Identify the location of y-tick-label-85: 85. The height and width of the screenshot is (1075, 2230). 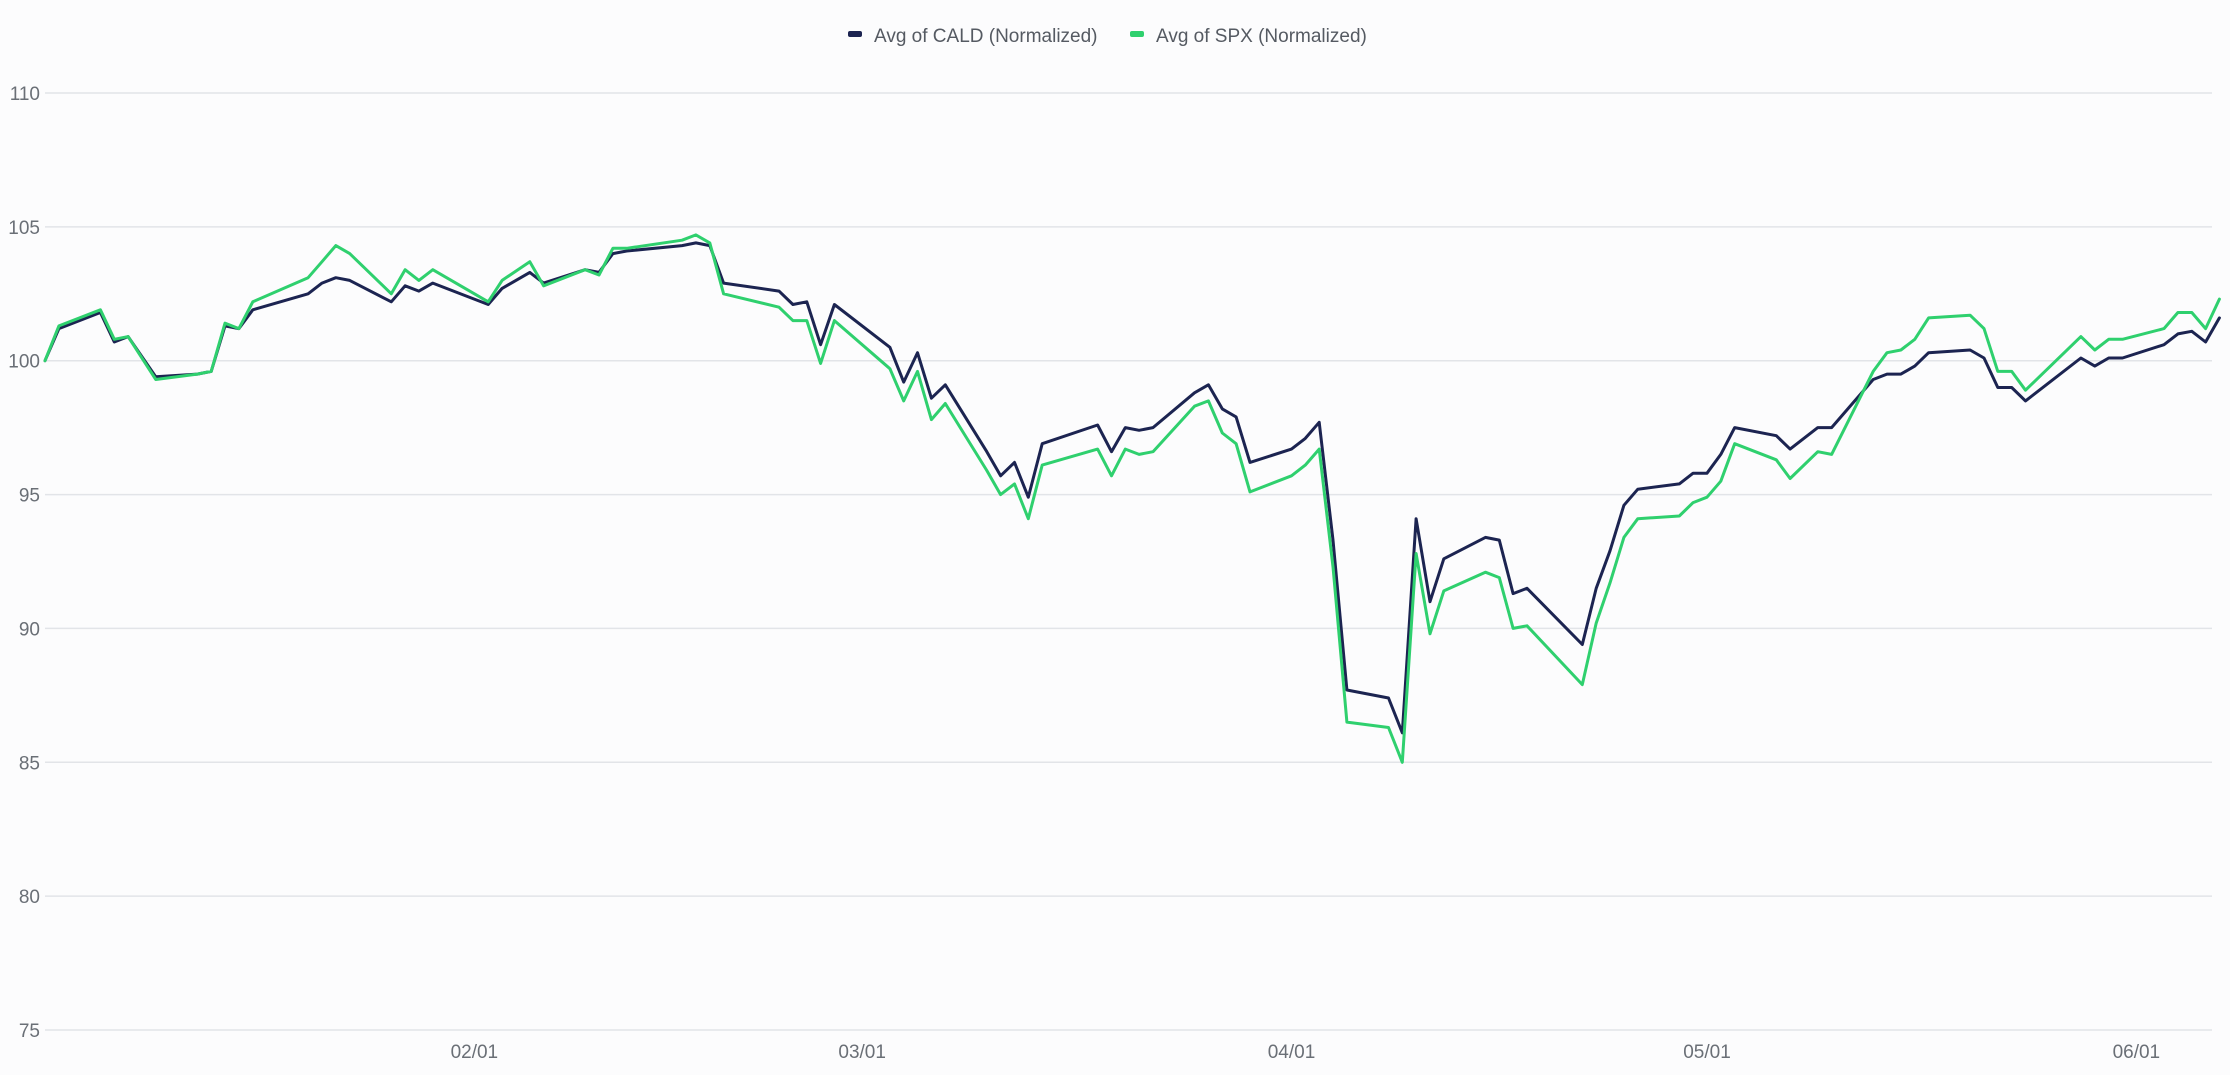
(29, 763).